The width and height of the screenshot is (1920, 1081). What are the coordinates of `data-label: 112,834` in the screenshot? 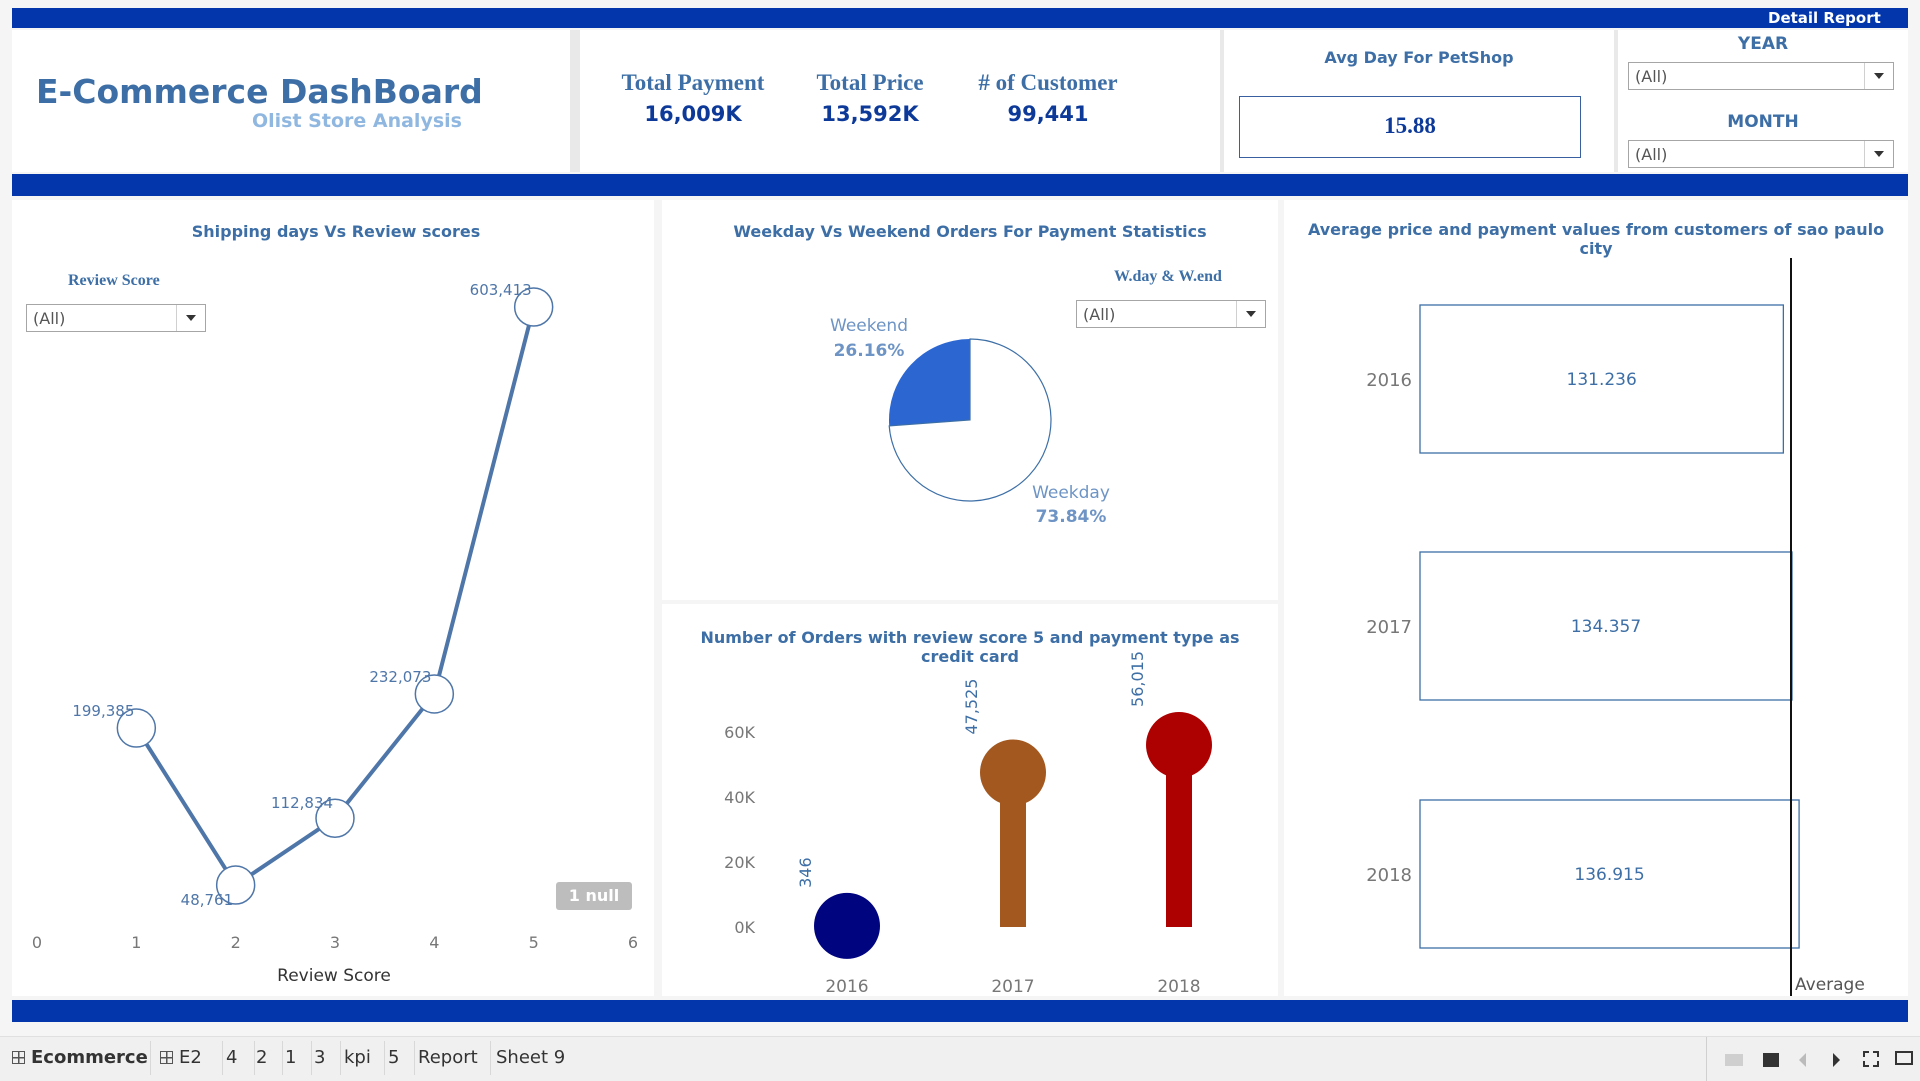 It's located at (302, 803).